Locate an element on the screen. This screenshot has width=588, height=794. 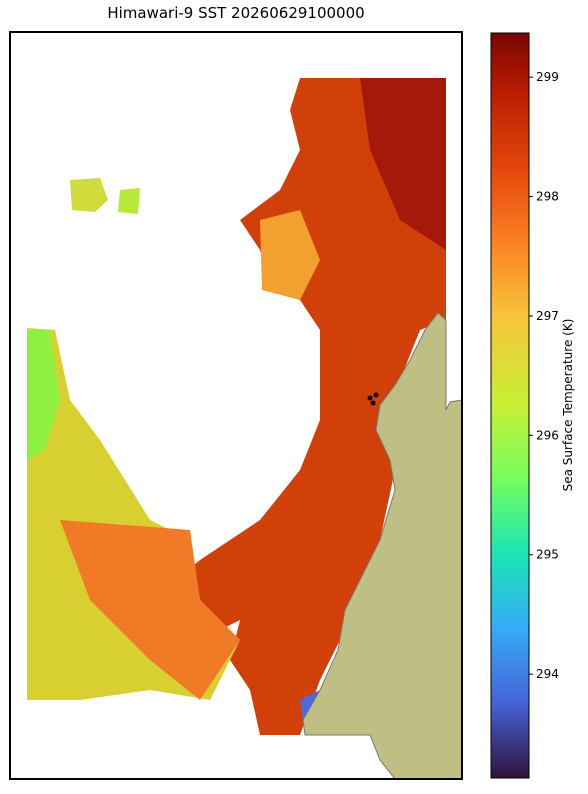
colorbar-tick-label: 294 is located at coordinates (547, 674).